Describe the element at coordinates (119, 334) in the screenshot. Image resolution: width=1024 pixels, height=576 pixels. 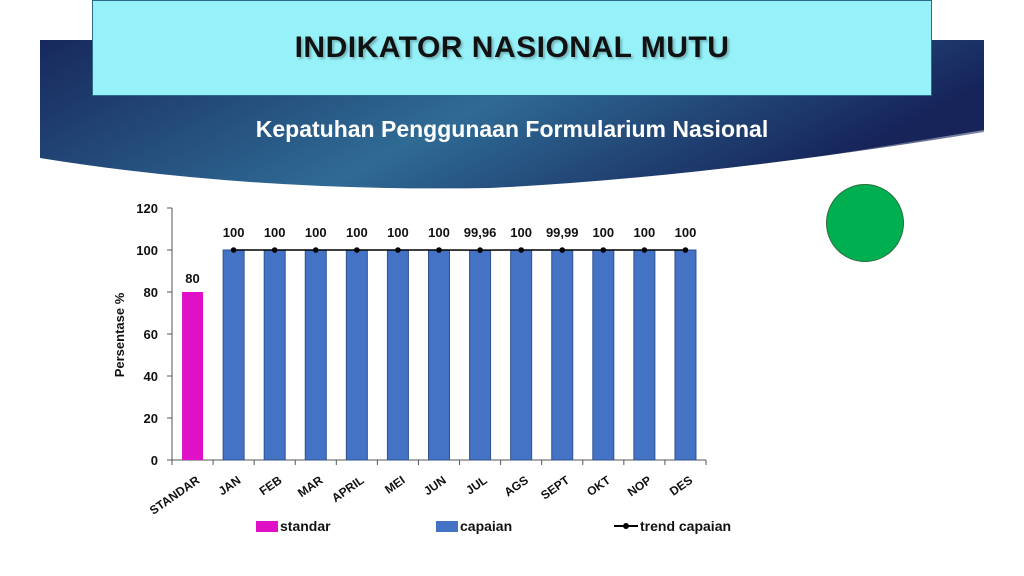
I see `y-axis-title: Persentase %` at that location.